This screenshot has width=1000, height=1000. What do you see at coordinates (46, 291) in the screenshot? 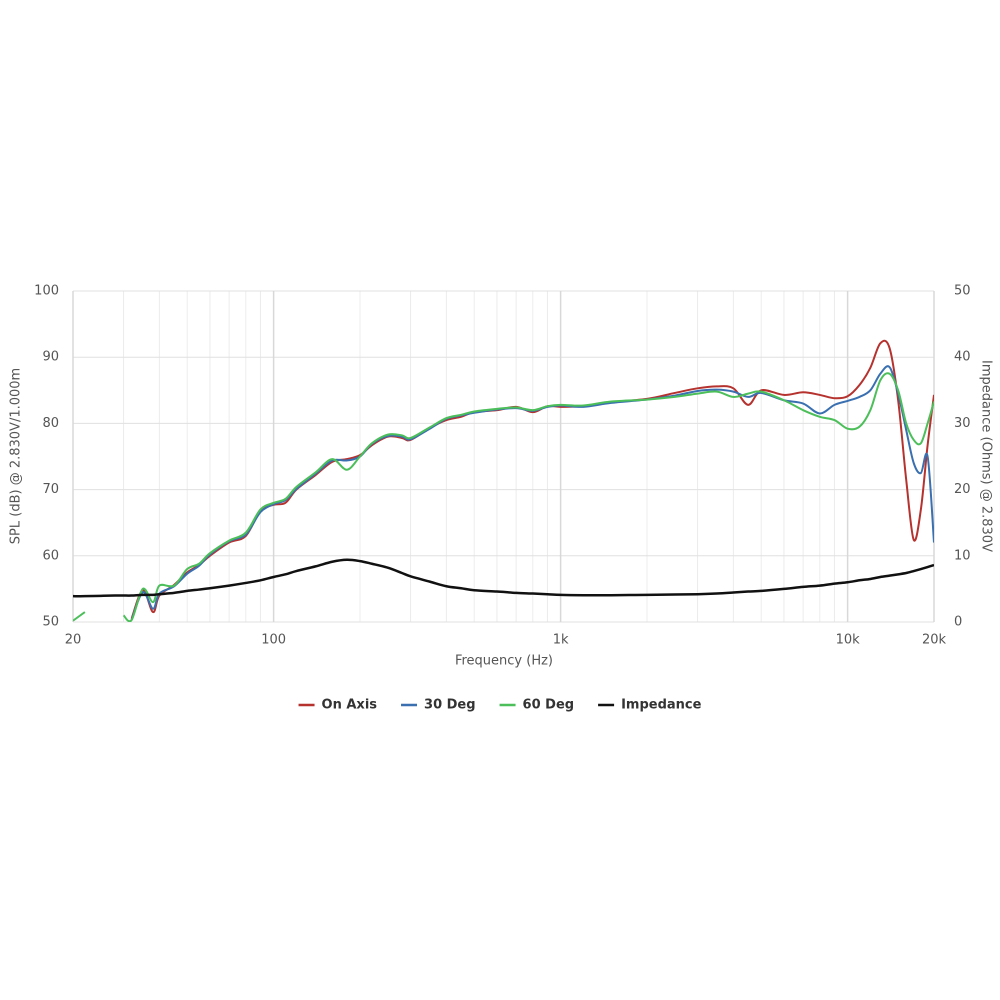
I see `y-tick-label: 100` at bounding box center [46, 291].